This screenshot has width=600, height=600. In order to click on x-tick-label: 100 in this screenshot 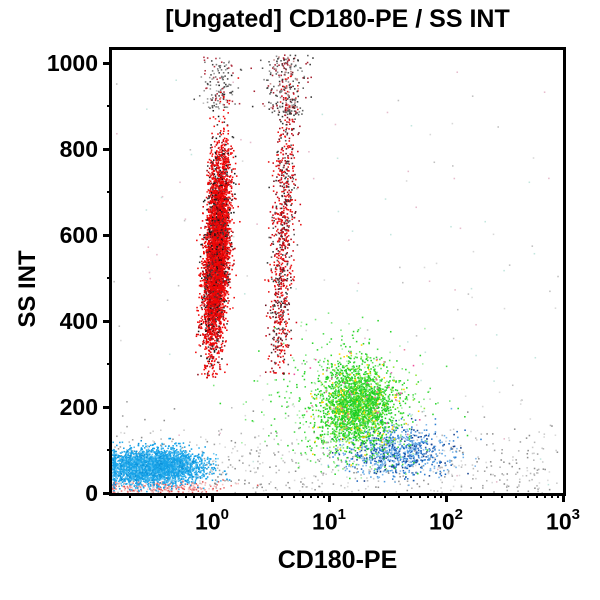, I will do `click(212, 519)`.